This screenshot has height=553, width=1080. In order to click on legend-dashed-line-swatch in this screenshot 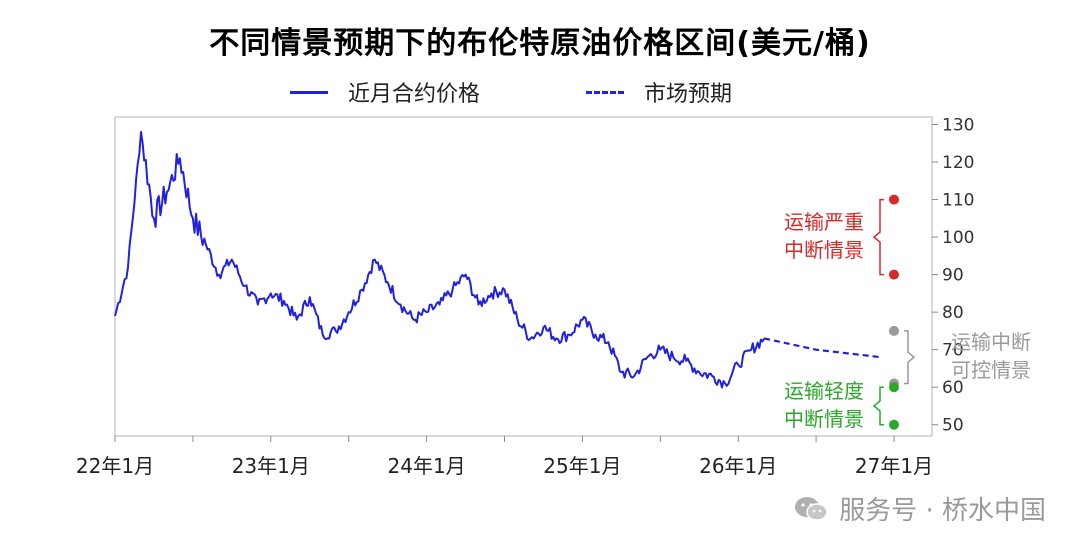, I will do `click(605, 92)`.